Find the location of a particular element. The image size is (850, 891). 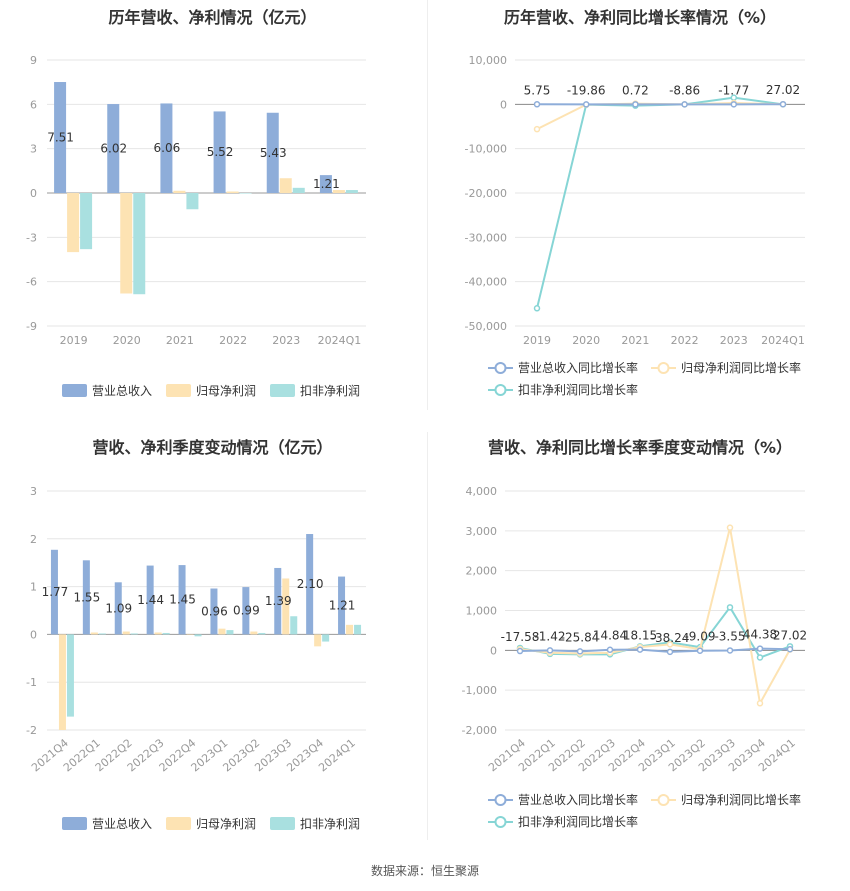

data-label: 1.55 is located at coordinates (86, 597).